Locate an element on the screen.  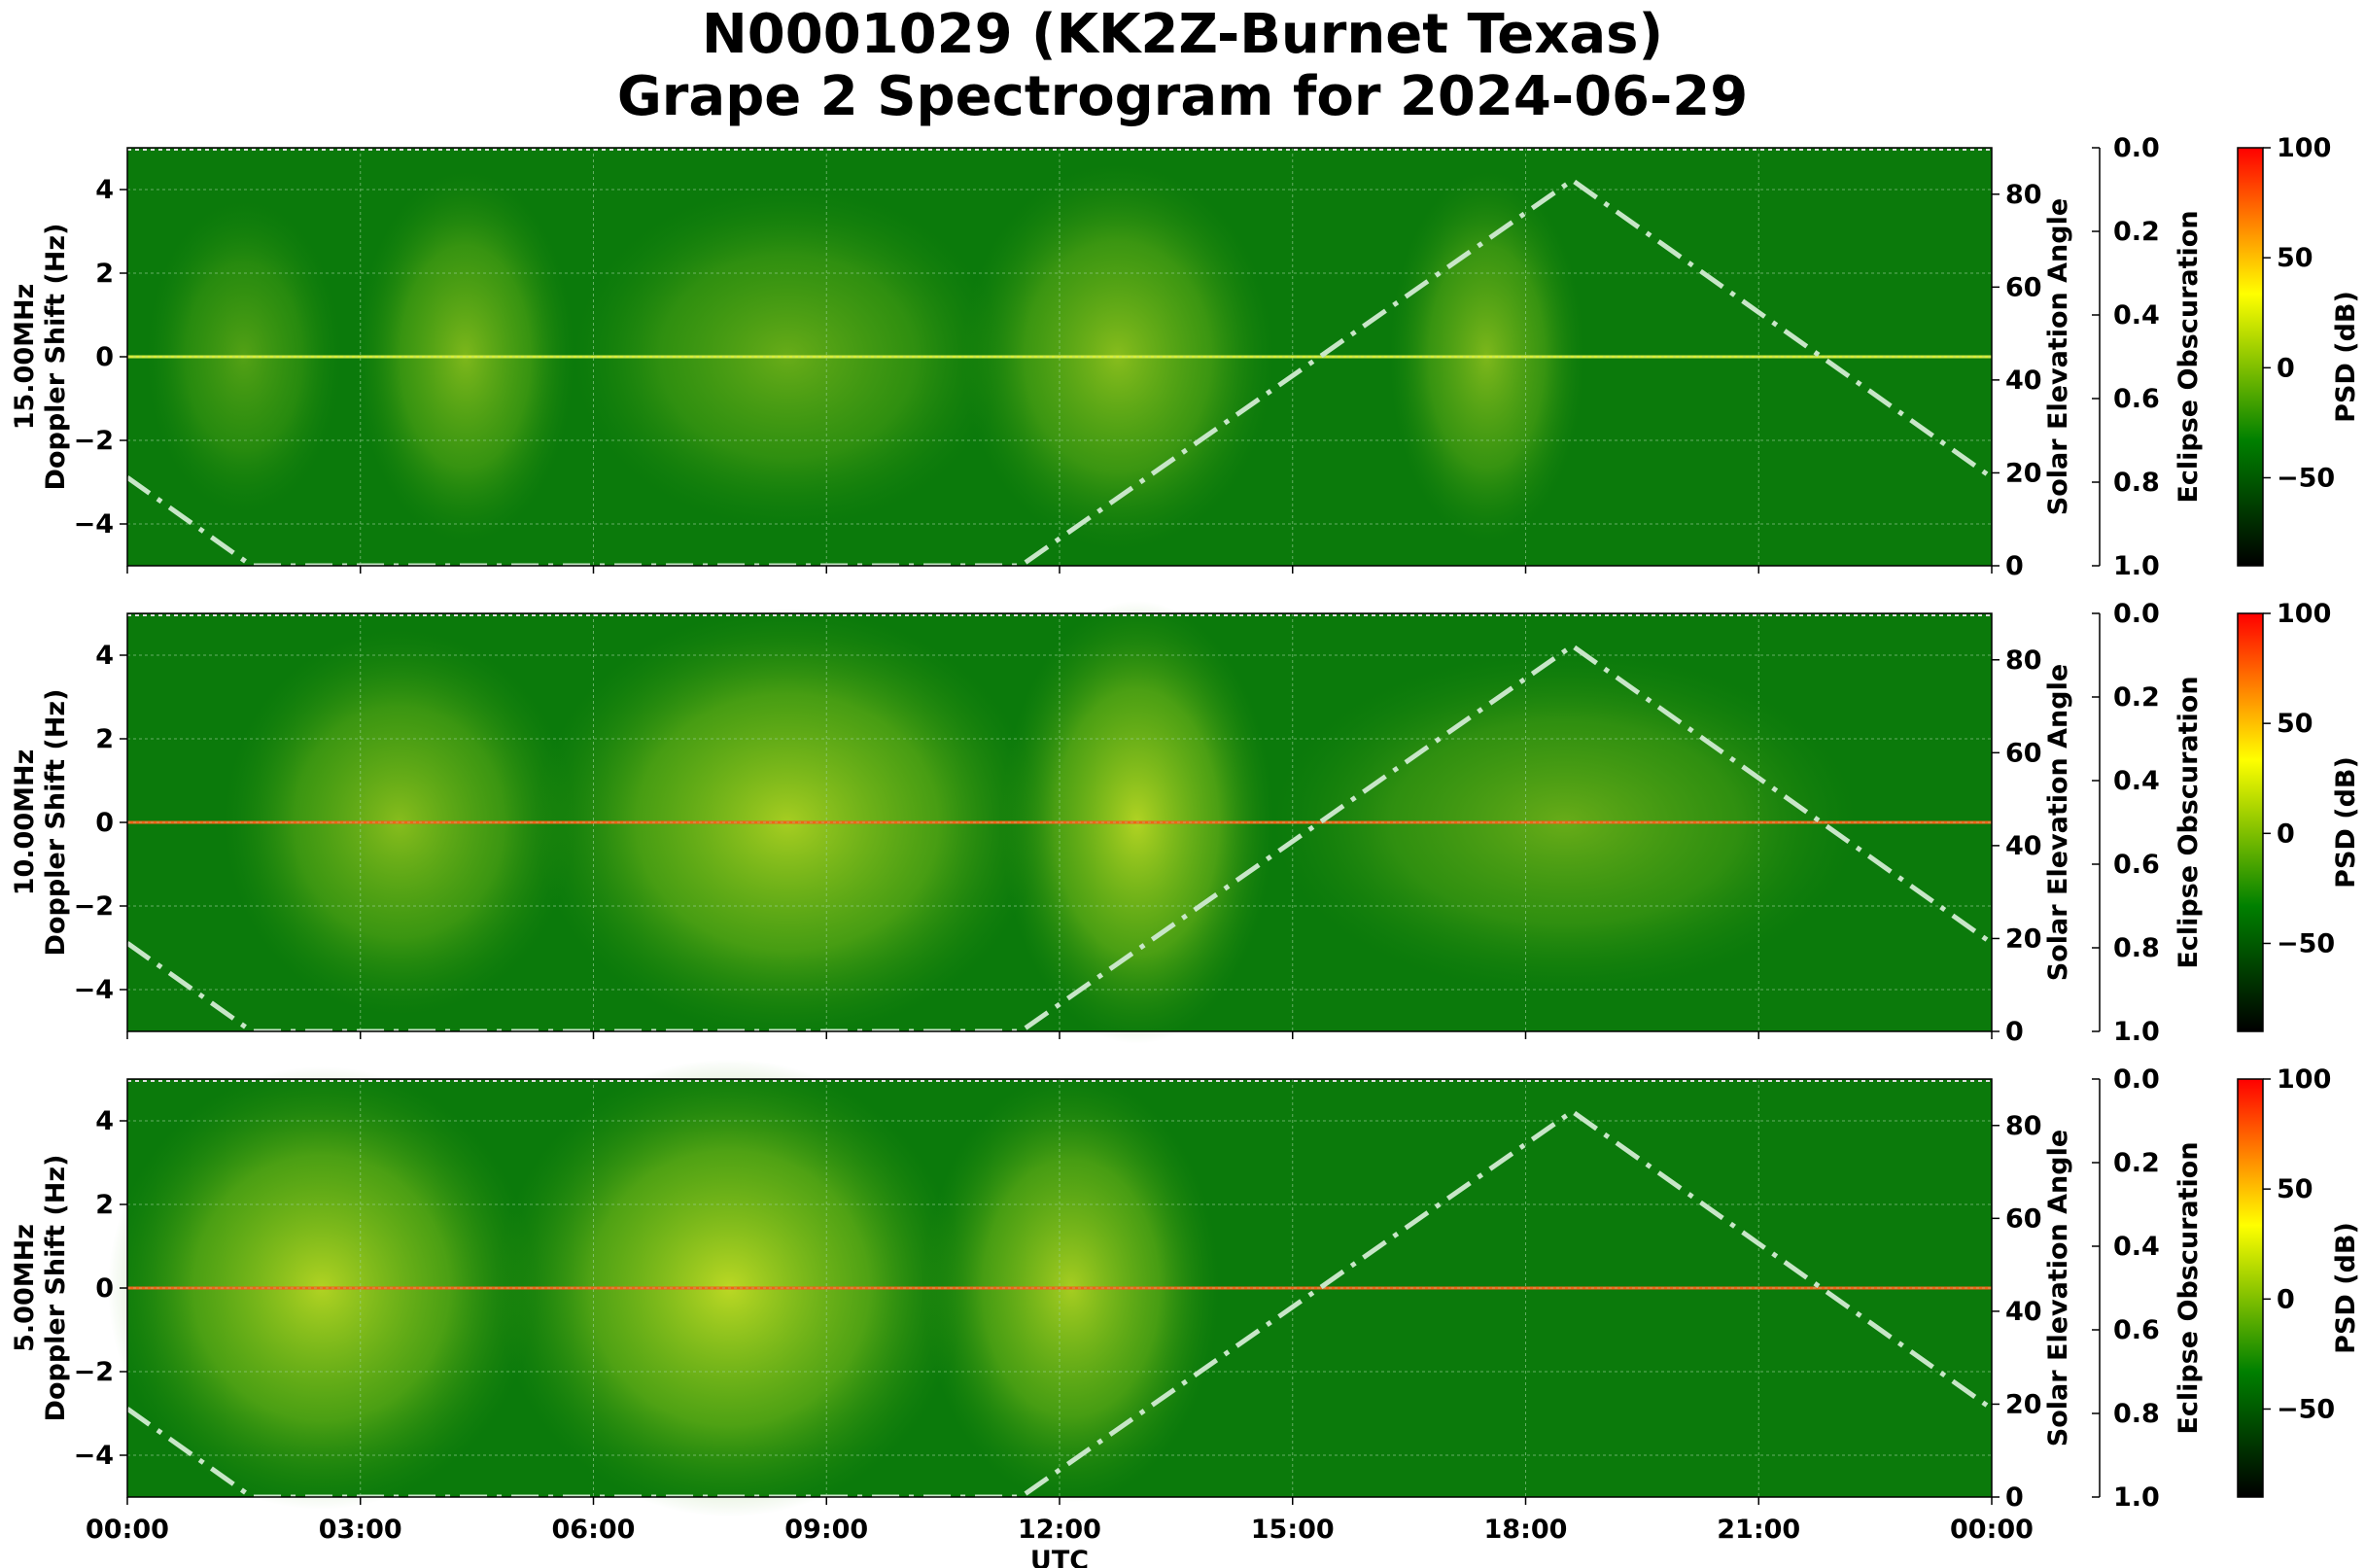
x-tick-label: 15:00 is located at coordinates (1293, 1530).